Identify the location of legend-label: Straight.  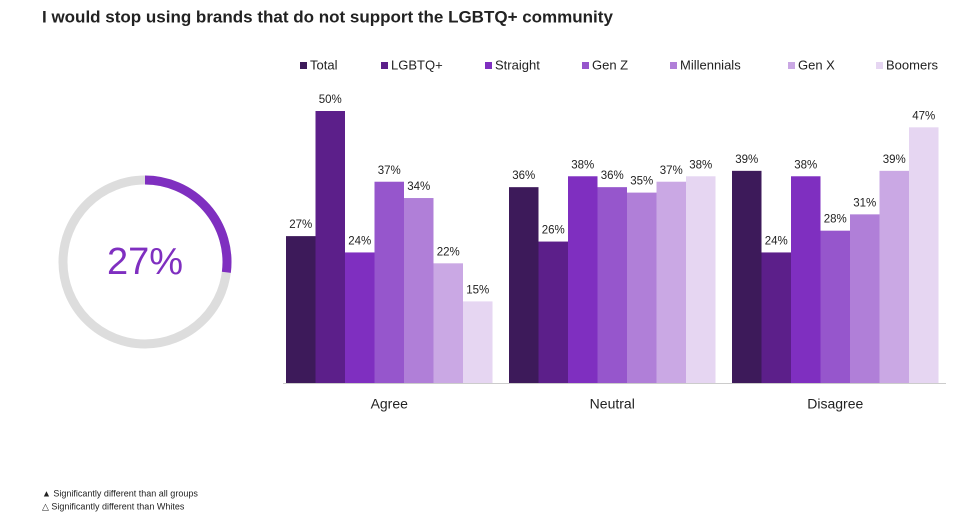
(517, 64).